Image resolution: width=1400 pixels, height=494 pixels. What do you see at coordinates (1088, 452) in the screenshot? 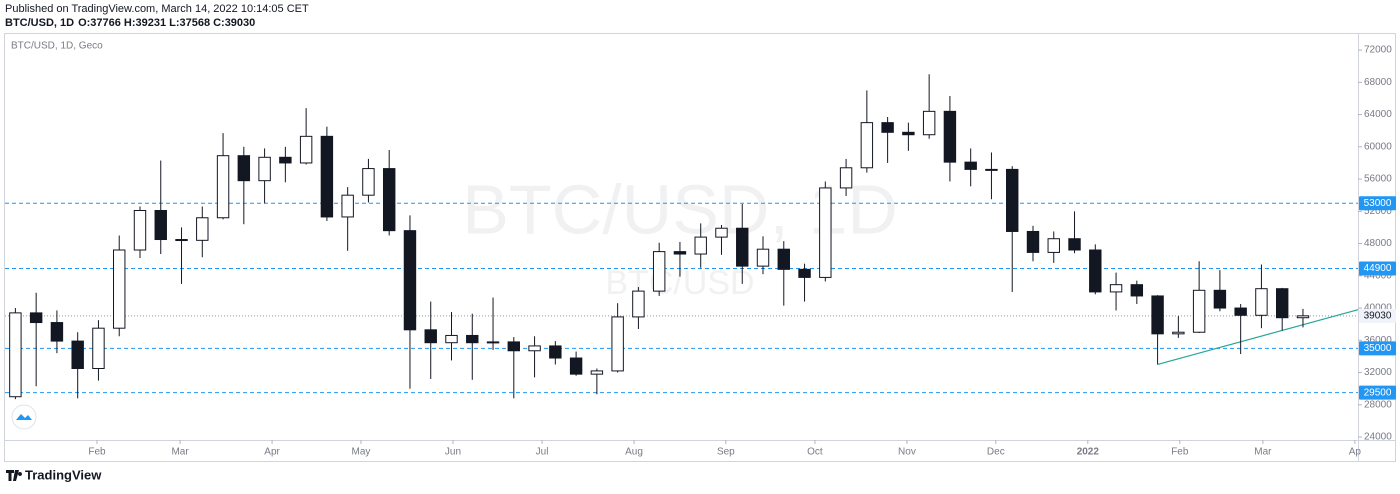
I see `x-tick-label: 2022` at bounding box center [1088, 452].